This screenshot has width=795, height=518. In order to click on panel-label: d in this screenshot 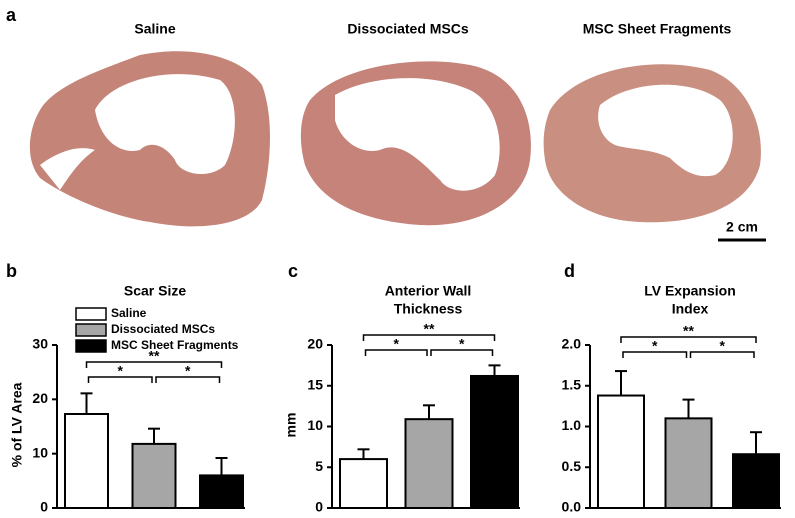, I will do `click(569, 271)`.